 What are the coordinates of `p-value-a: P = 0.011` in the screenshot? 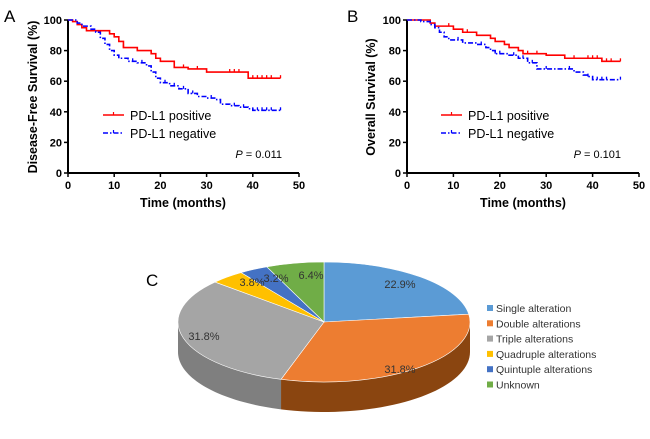 It's located at (258, 155).